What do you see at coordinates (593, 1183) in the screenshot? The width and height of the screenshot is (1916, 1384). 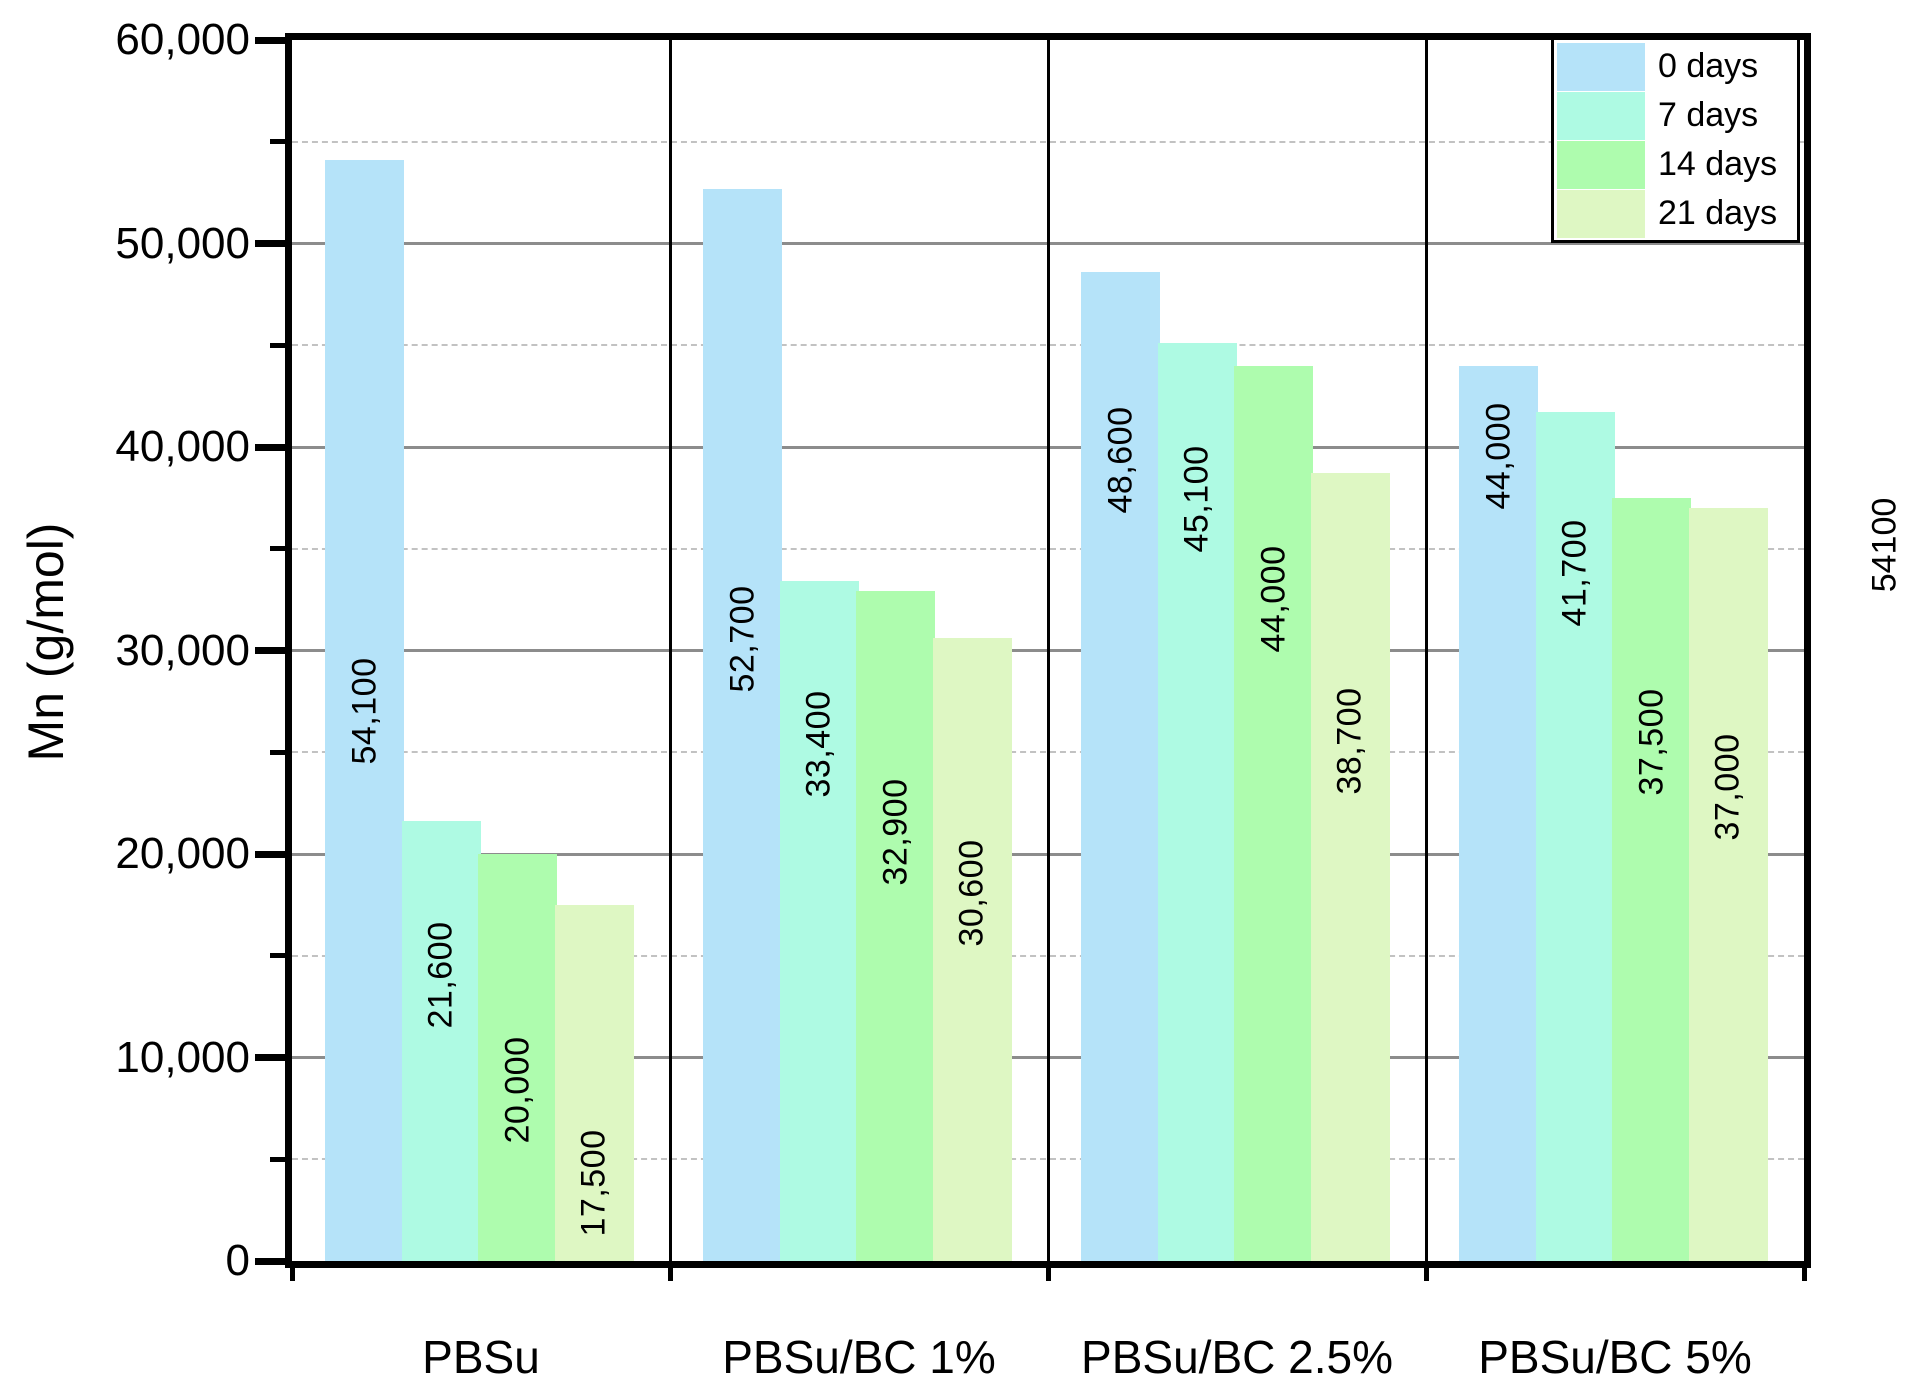 I see `bar-value-label: 17,500` at bounding box center [593, 1183].